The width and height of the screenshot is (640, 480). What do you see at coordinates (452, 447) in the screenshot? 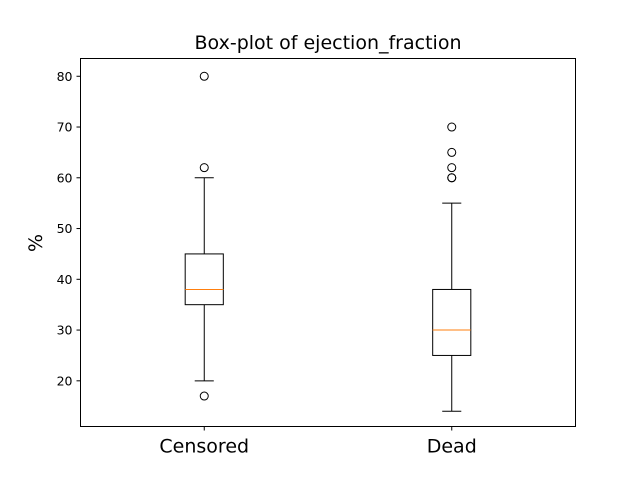
I see `x-tick-label: Dead` at bounding box center [452, 447].